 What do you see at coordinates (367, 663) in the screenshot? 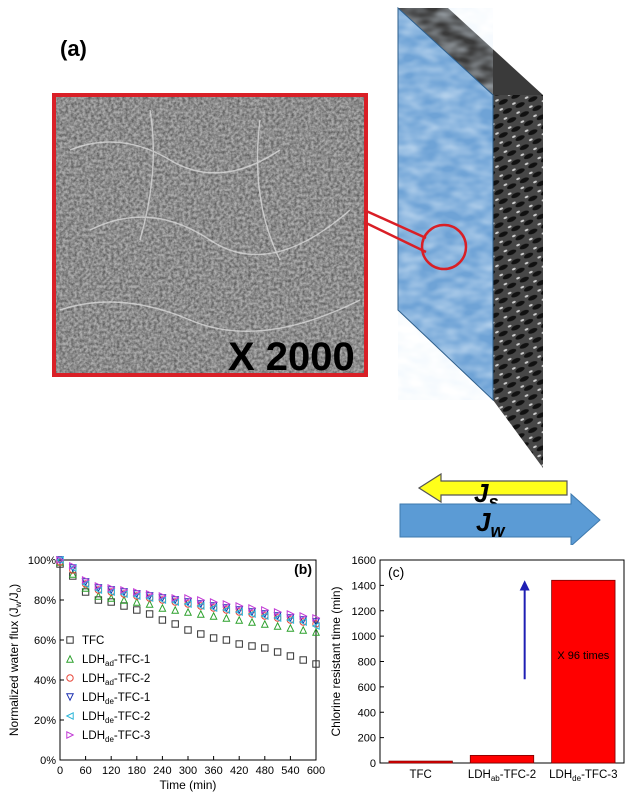
I see `y-tick-label-c: 800` at bounding box center [367, 663].